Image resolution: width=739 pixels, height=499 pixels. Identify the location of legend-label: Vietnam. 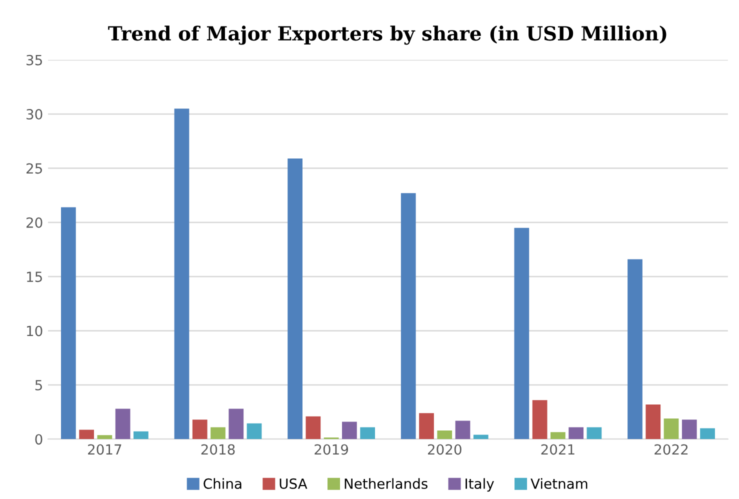
(559, 483).